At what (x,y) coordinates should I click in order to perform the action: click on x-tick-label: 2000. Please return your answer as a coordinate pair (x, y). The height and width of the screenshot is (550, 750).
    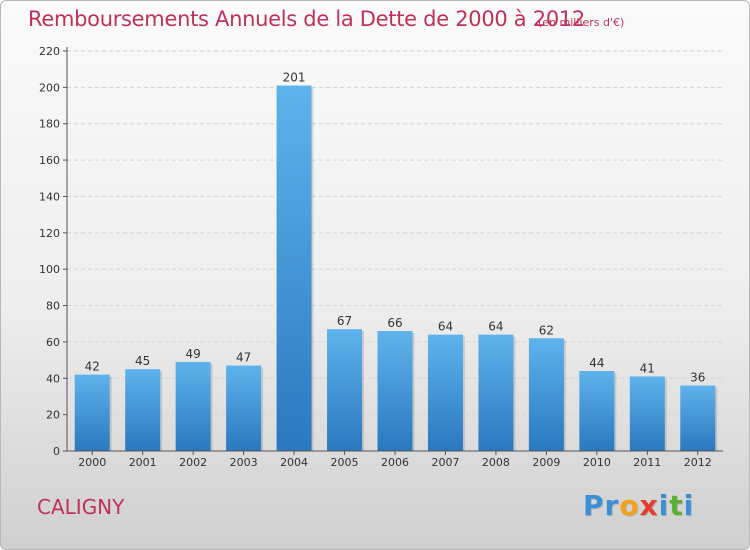
    Looking at the image, I should click on (92, 462).